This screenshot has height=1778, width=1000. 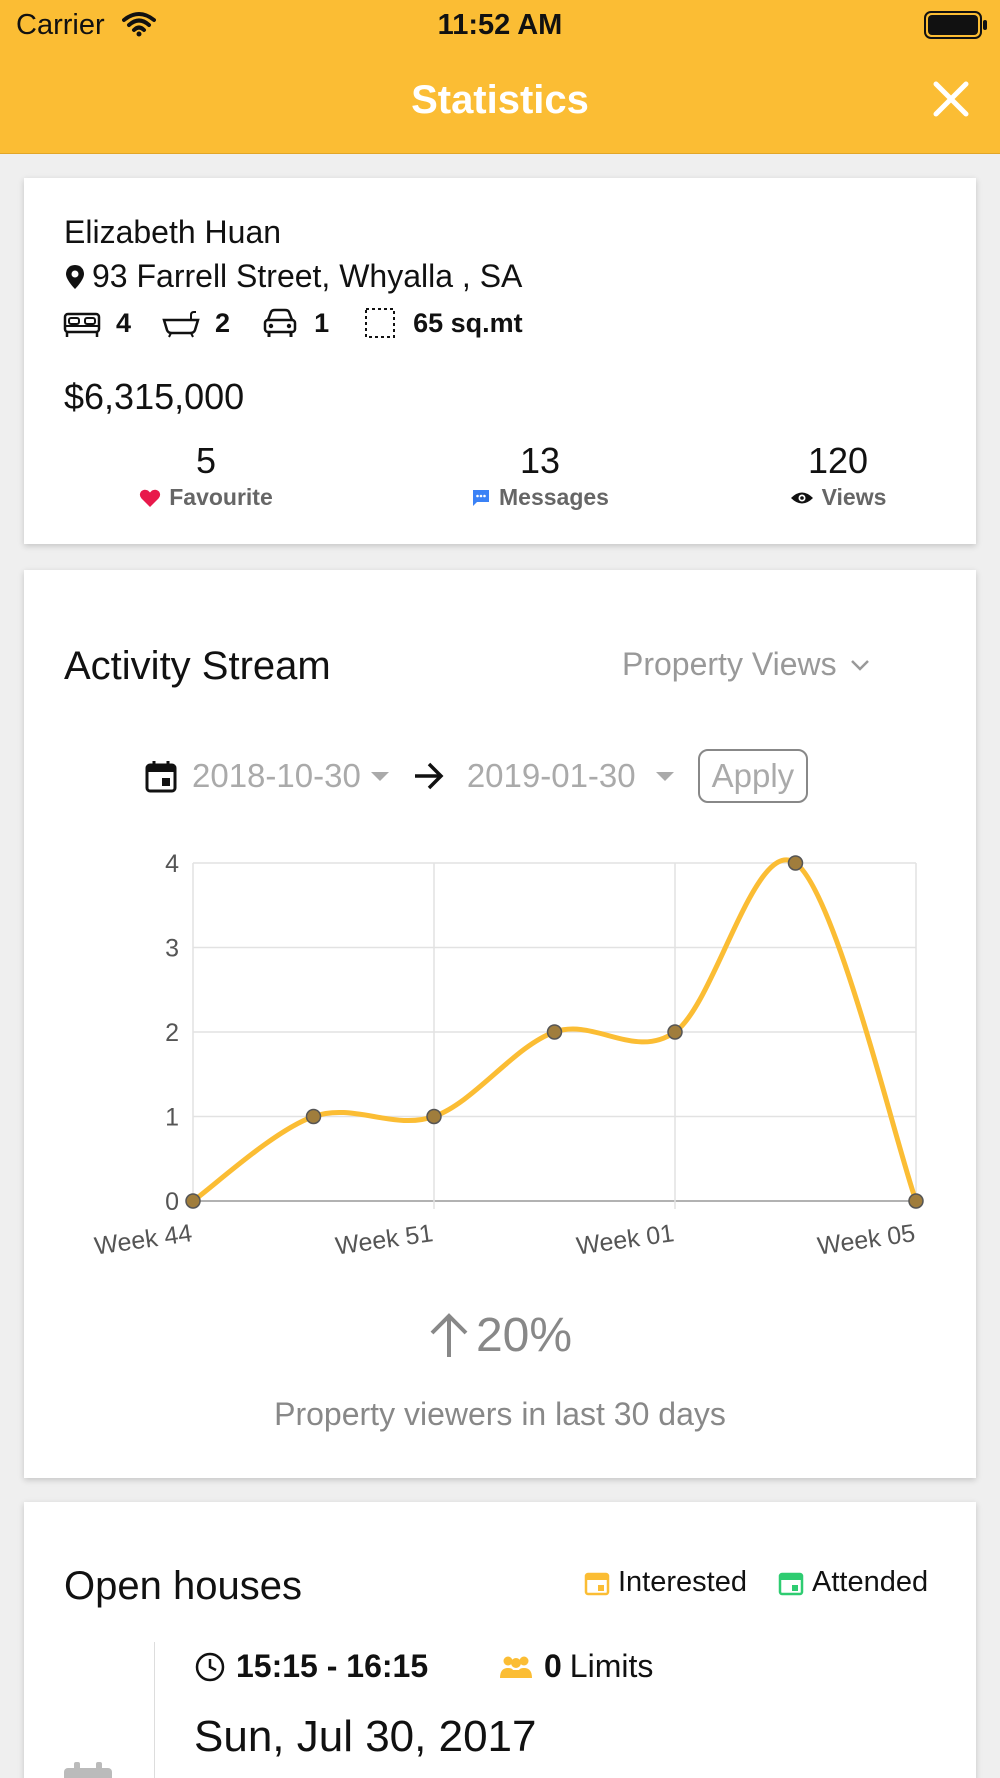 What do you see at coordinates (332, 1666) in the screenshot?
I see `time-range: 15:15 - 16:15` at bounding box center [332, 1666].